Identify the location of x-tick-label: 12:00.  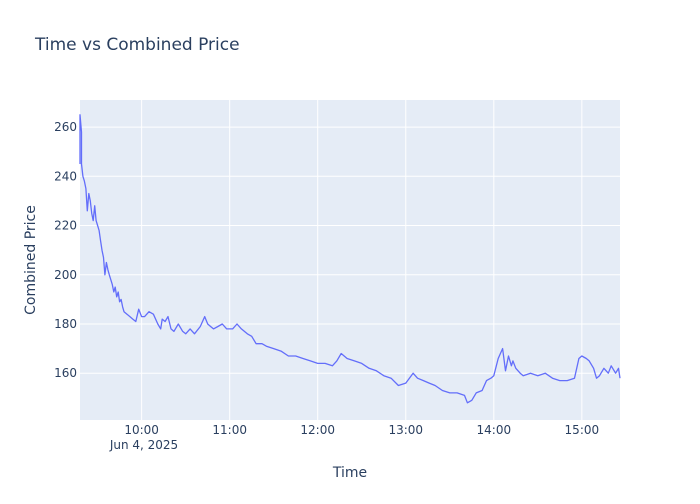
(317, 430).